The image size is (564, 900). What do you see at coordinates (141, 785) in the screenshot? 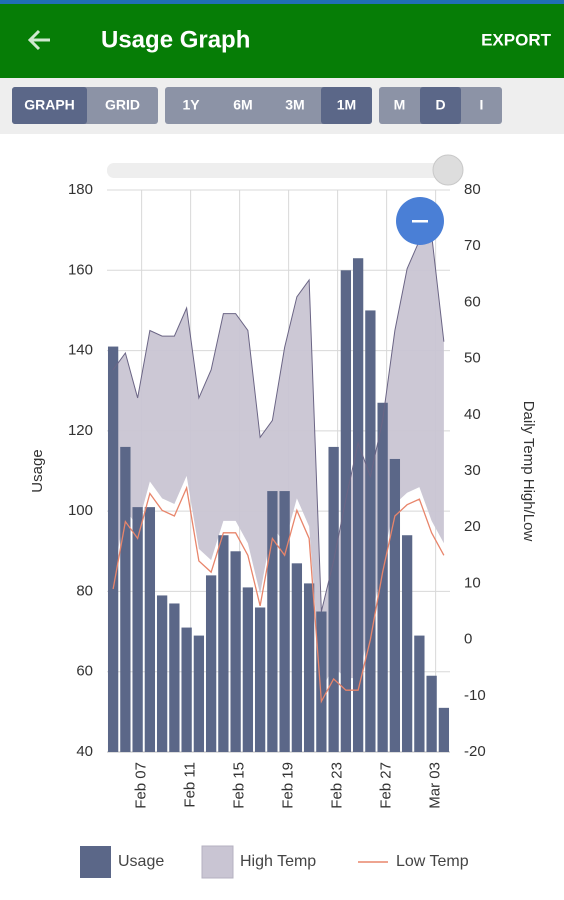
I see `x-tick-label: Feb 07` at bounding box center [141, 785].